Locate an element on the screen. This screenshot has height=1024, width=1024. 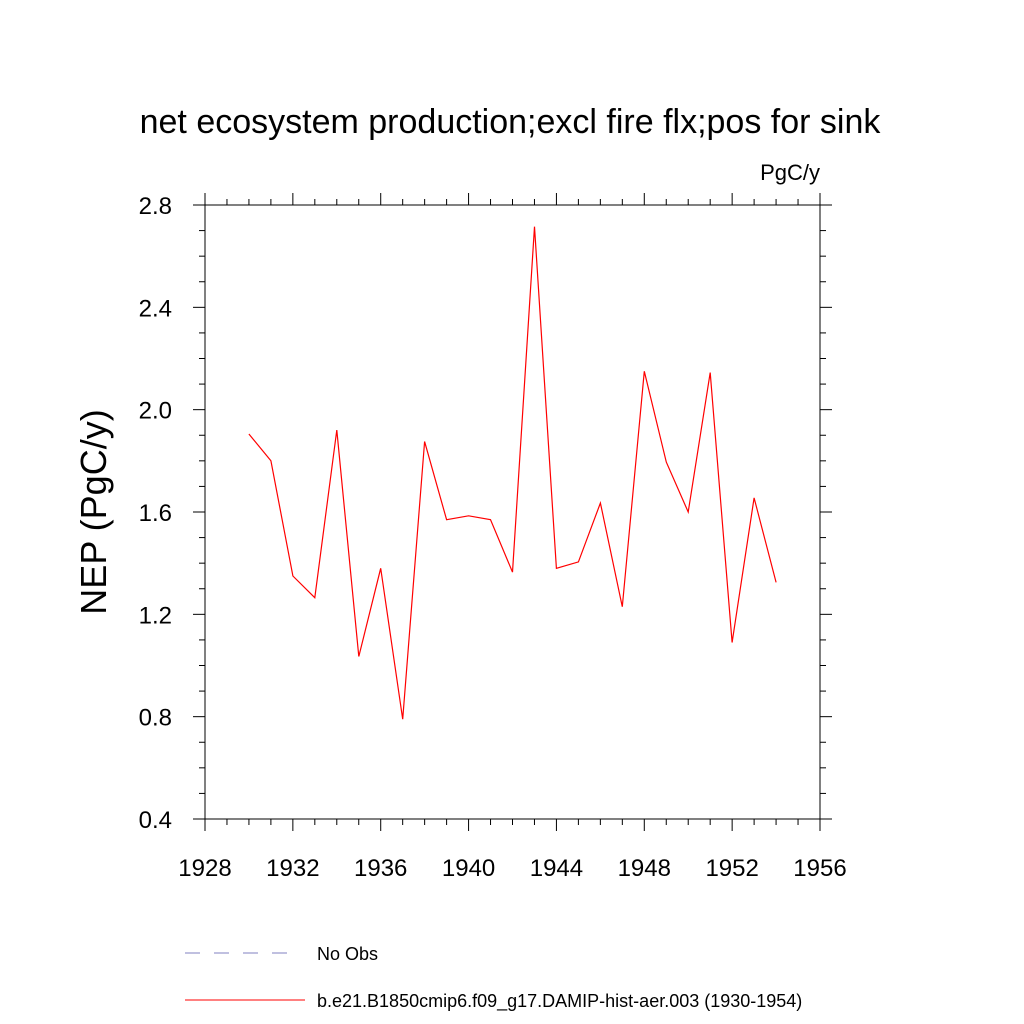
x-tick-label: 1944 is located at coordinates (556, 868).